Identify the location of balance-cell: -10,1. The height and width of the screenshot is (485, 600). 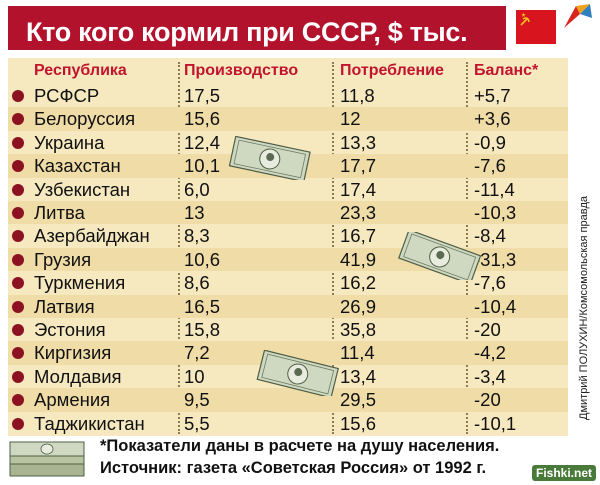
(495, 423).